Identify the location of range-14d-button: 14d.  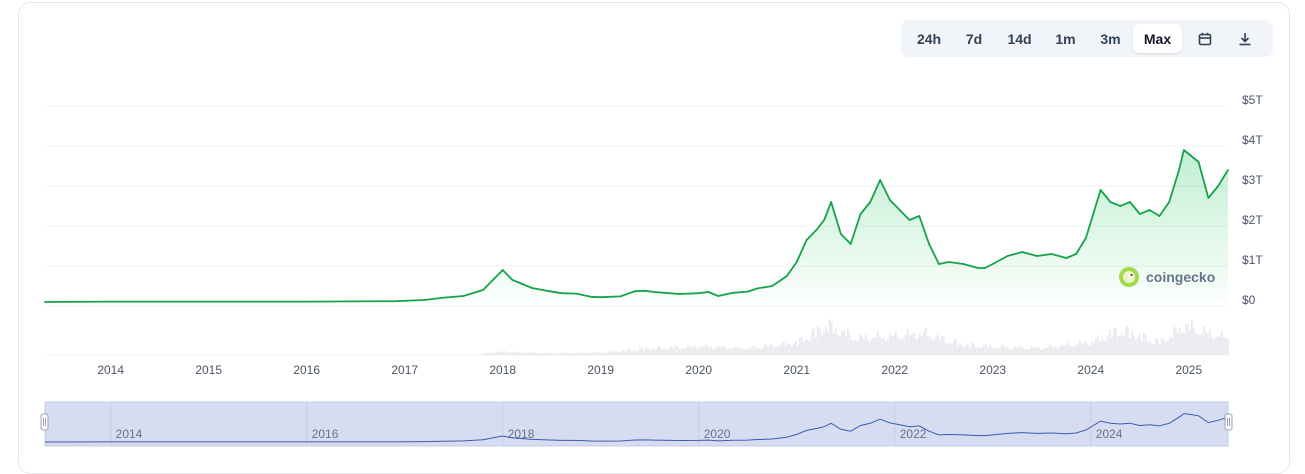
(1019, 38).